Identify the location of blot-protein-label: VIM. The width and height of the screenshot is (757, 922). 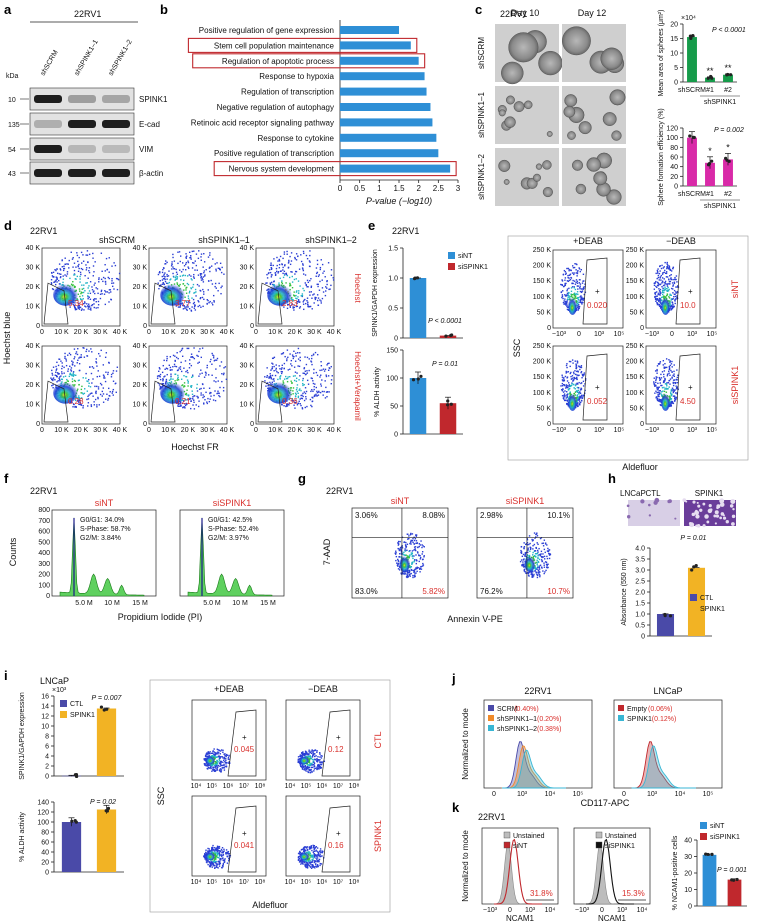
(146, 149).